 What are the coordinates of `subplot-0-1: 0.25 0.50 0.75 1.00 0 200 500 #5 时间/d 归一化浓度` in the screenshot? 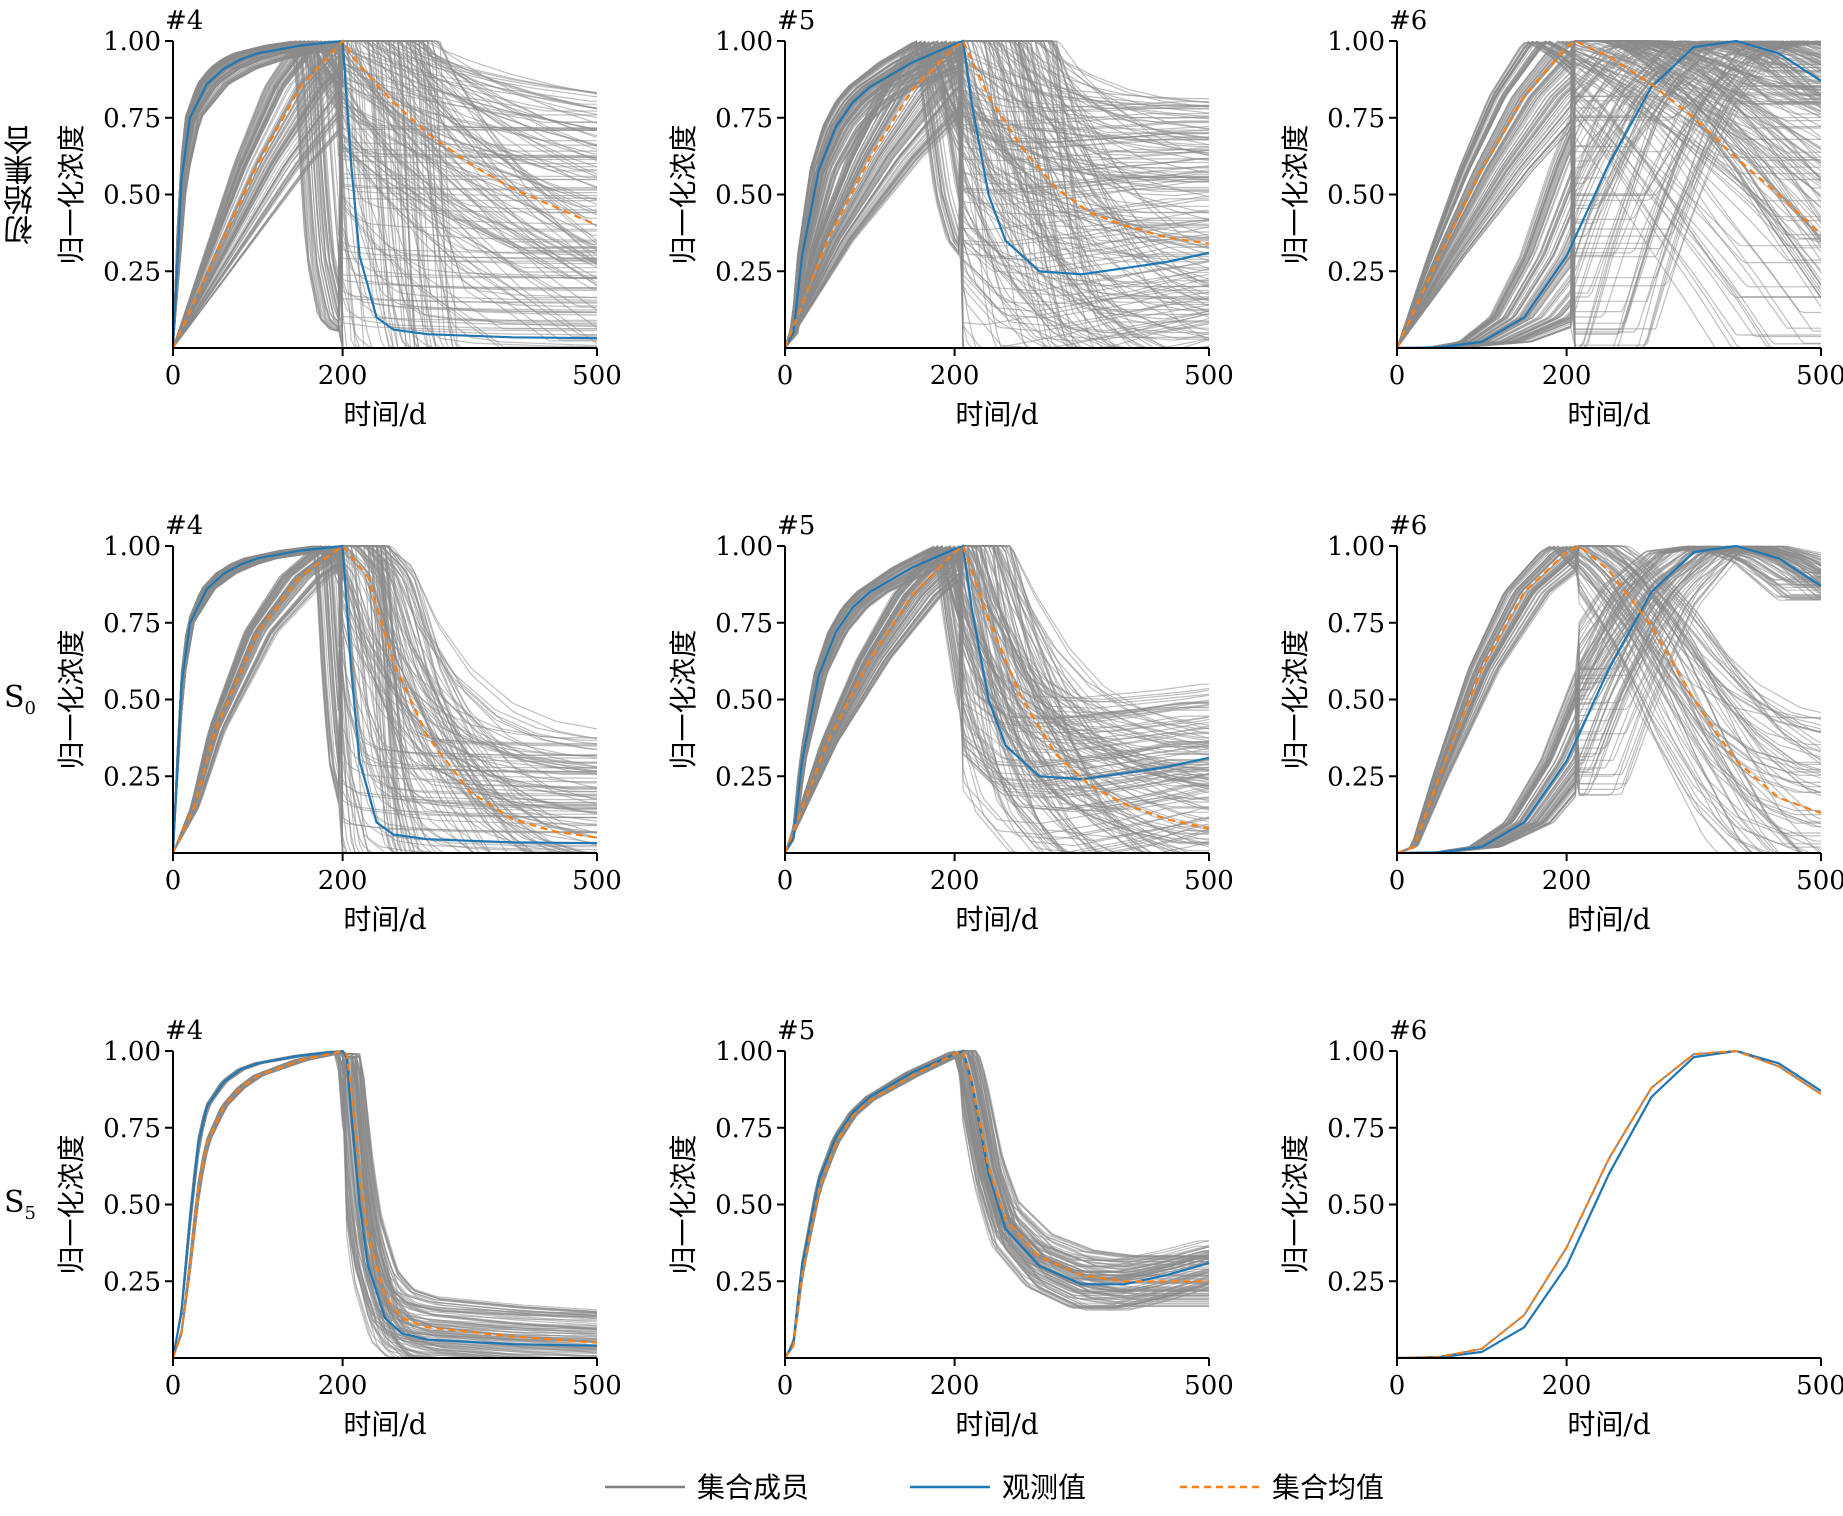 It's located at (950, 218).